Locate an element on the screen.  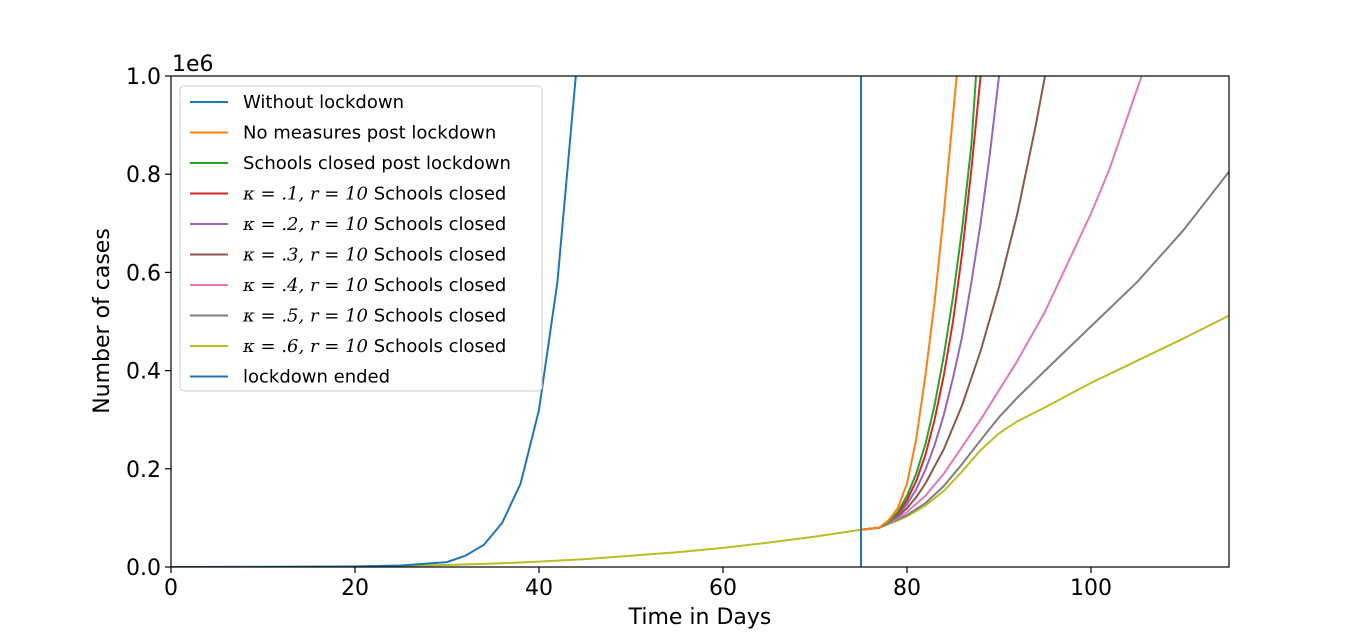
legend-label: κ = .3, r = 10 Schools closed is located at coordinates (374, 255).